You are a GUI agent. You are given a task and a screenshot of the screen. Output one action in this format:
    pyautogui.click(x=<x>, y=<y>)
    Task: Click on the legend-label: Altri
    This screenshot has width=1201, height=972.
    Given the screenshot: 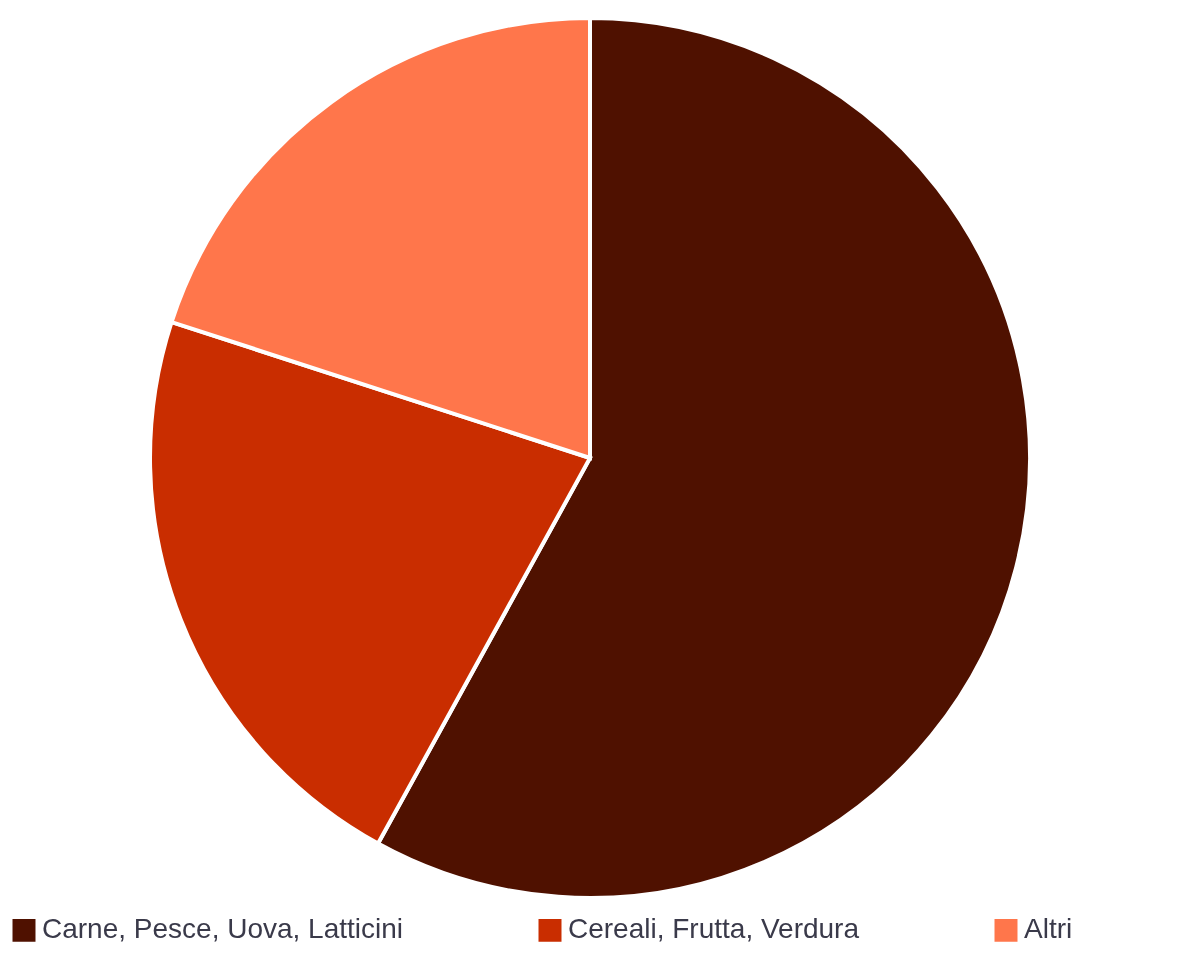 What is the action you would take?
    pyautogui.click(x=1048, y=929)
    